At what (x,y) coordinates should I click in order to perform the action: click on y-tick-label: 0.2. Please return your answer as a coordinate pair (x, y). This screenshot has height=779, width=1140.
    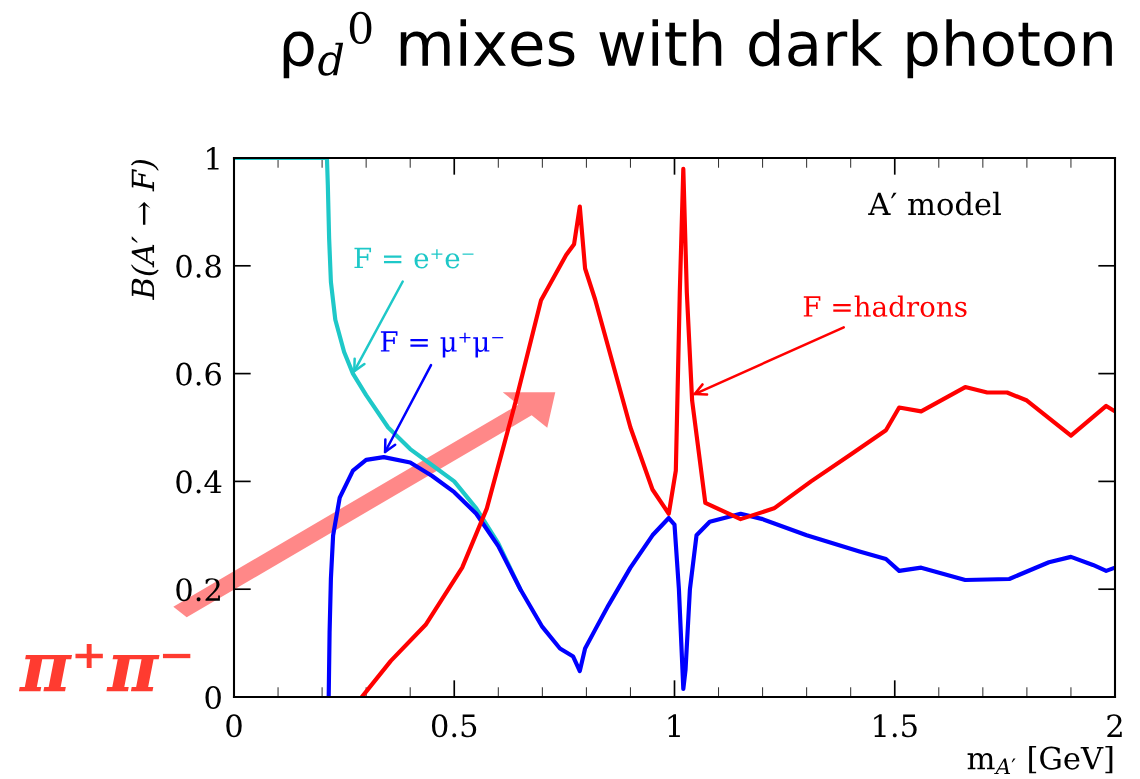
    Looking at the image, I should click on (198, 590).